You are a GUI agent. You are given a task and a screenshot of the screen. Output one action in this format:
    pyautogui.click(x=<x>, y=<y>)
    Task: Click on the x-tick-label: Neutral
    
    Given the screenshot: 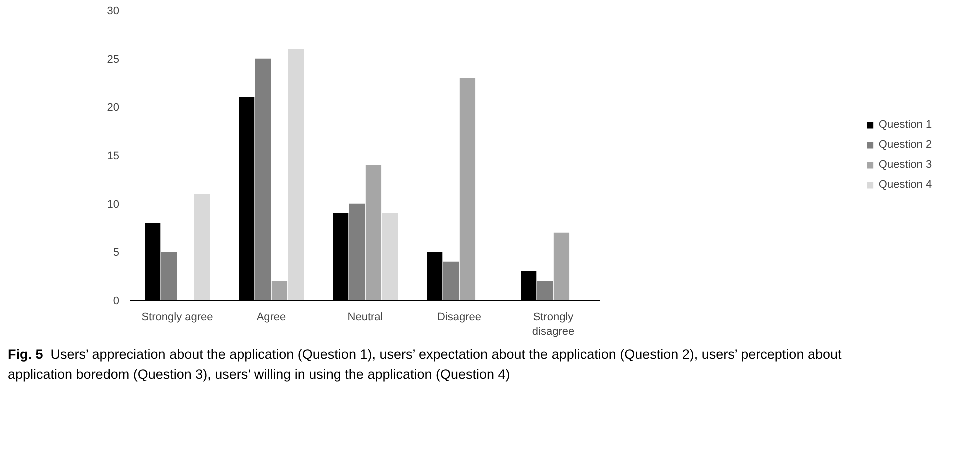 What is the action you would take?
    pyautogui.click(x=366, y=318)
    